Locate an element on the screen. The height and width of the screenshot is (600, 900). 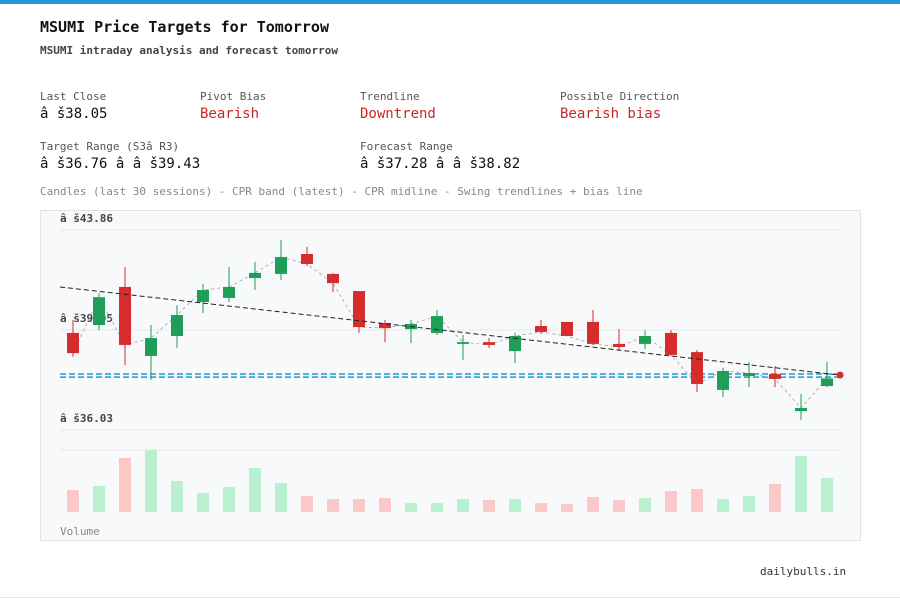
stat-label: Target Range (S3â R3) is located at coordinates (110, 146).